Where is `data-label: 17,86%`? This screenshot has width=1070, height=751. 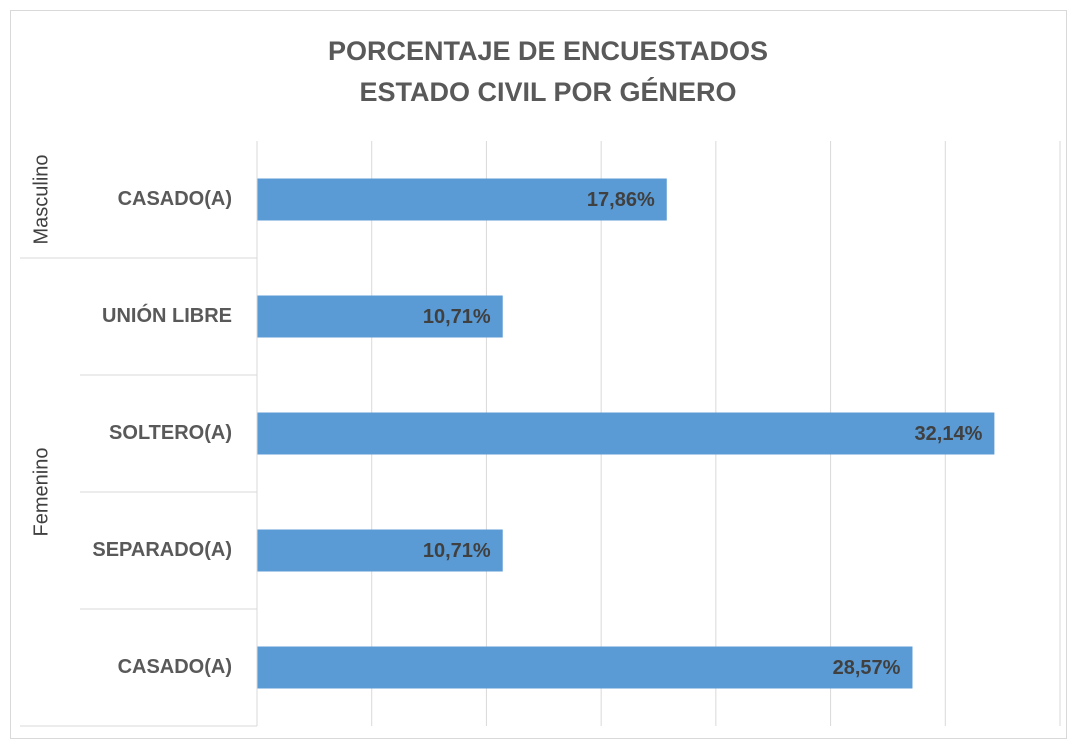
data-label: 17,86% is located at coordinates (621, 200).